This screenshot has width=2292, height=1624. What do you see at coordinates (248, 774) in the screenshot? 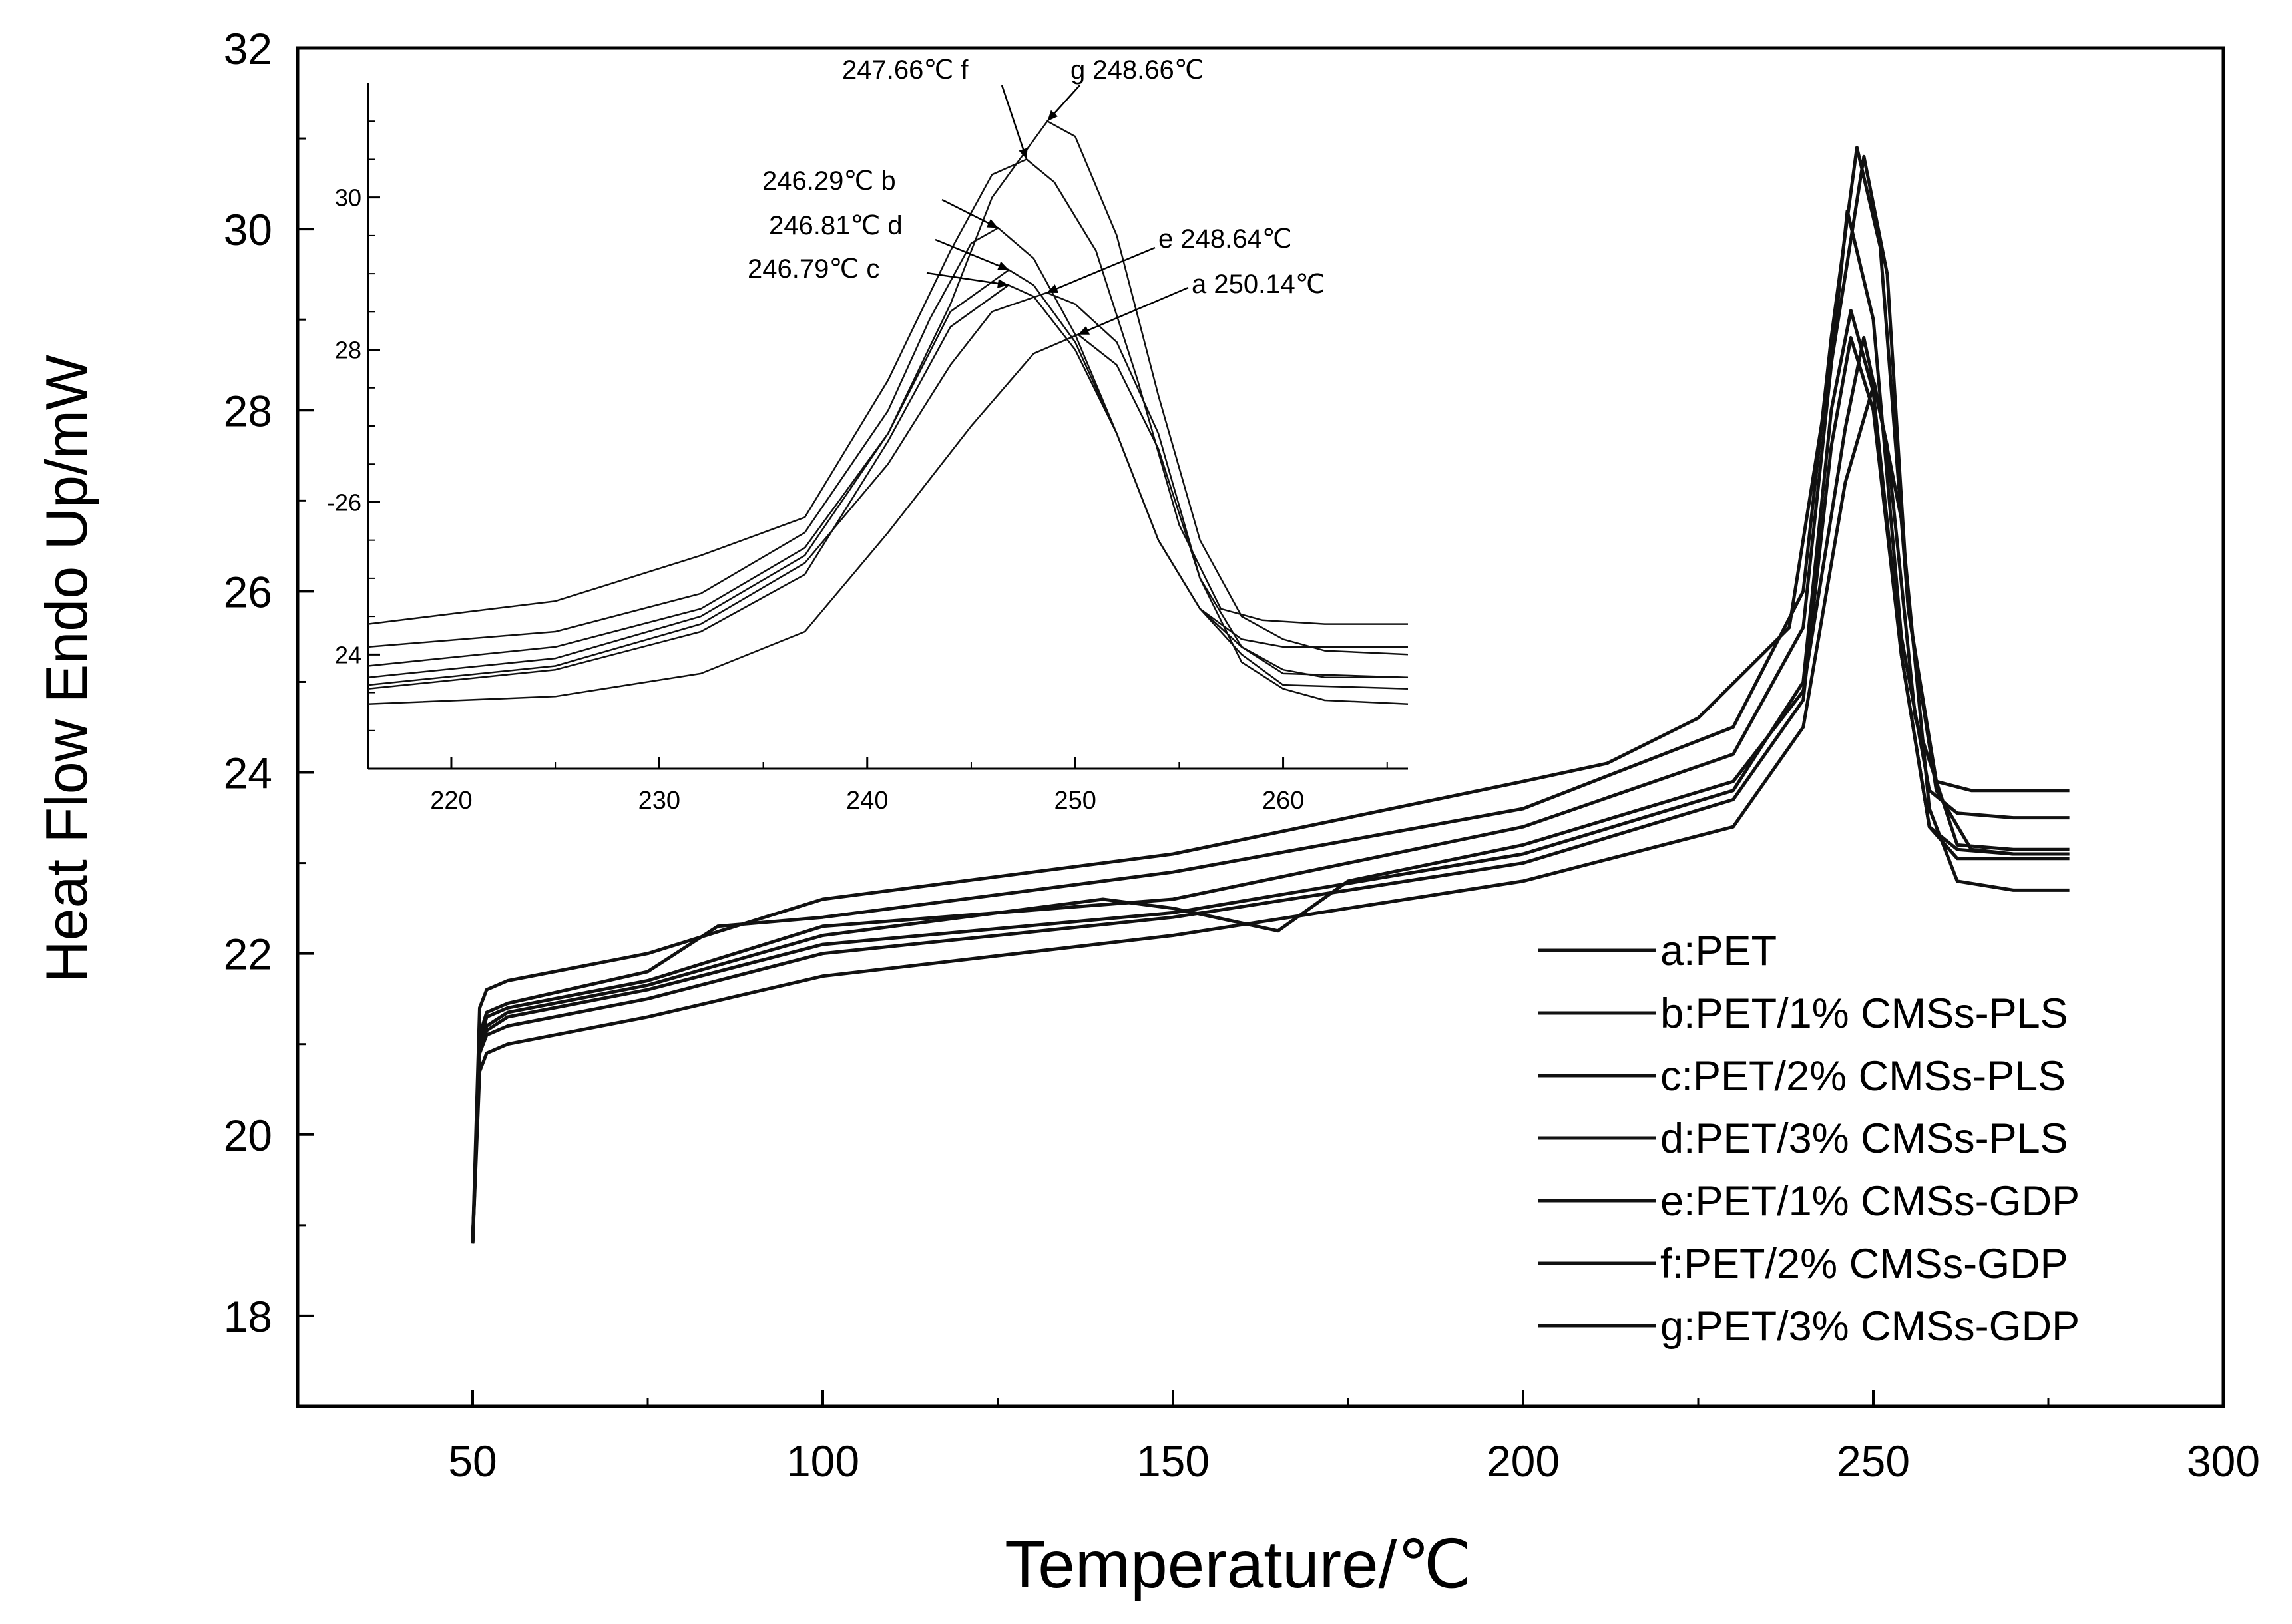
I see `y-tick-label: 24` at bounding box center [248, 774].